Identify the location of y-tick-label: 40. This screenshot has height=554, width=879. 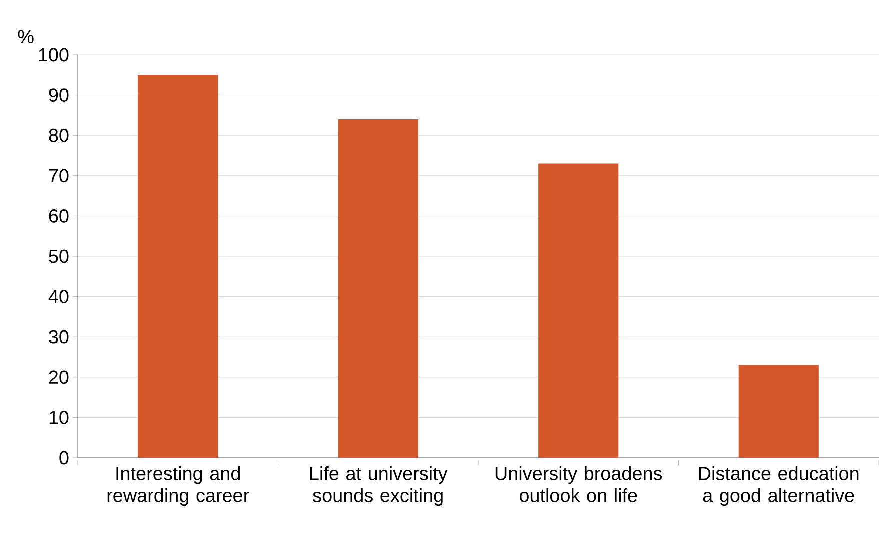
(58, 297).